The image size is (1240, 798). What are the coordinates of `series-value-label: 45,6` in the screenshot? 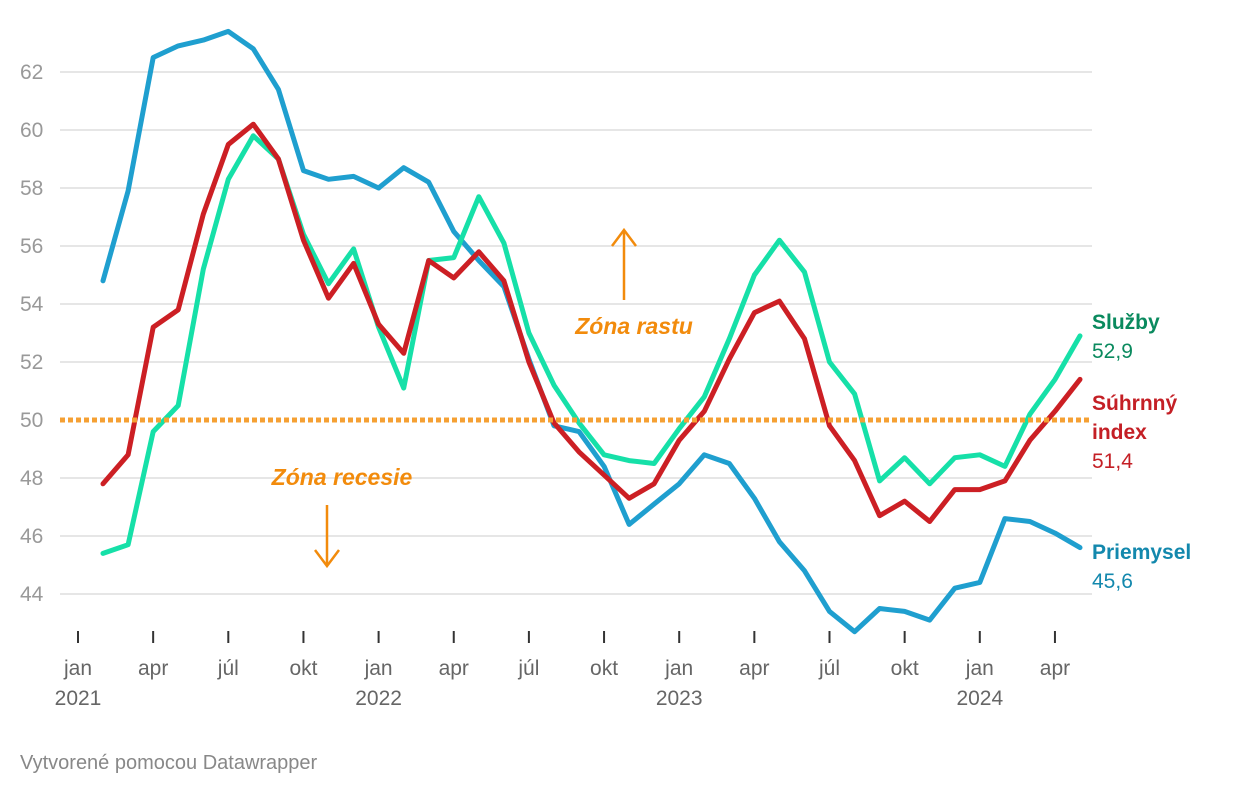 It's located at (1112, 581).